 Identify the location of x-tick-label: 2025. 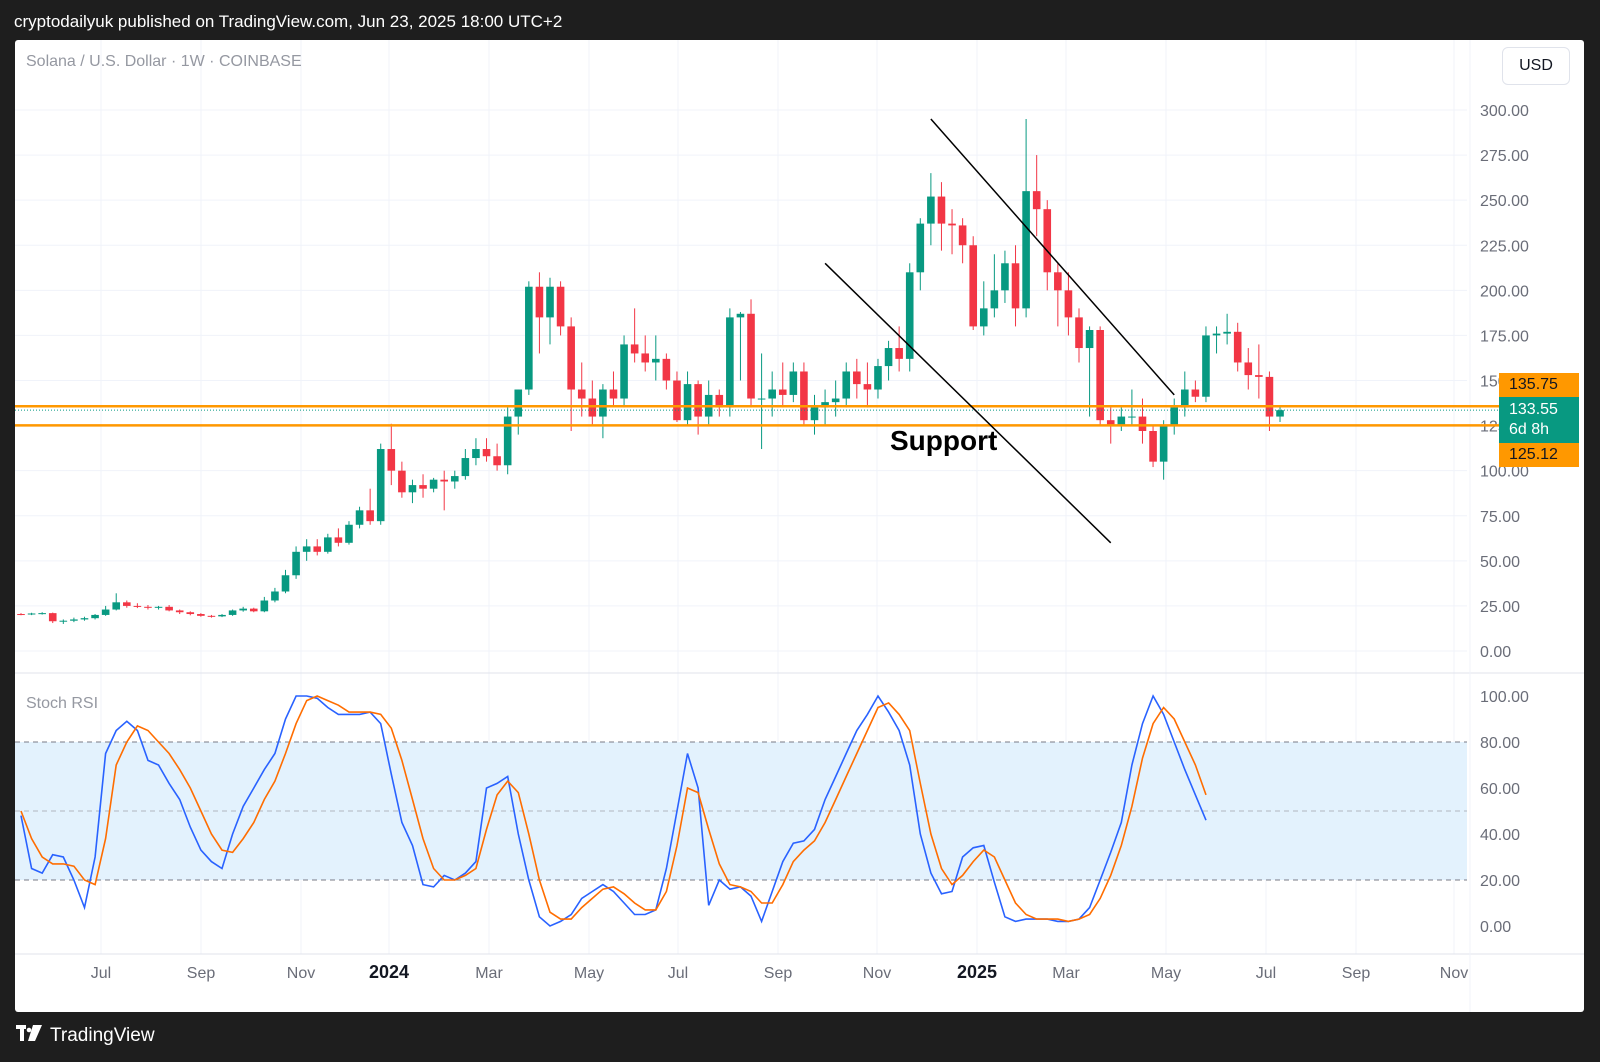
(977, 972).